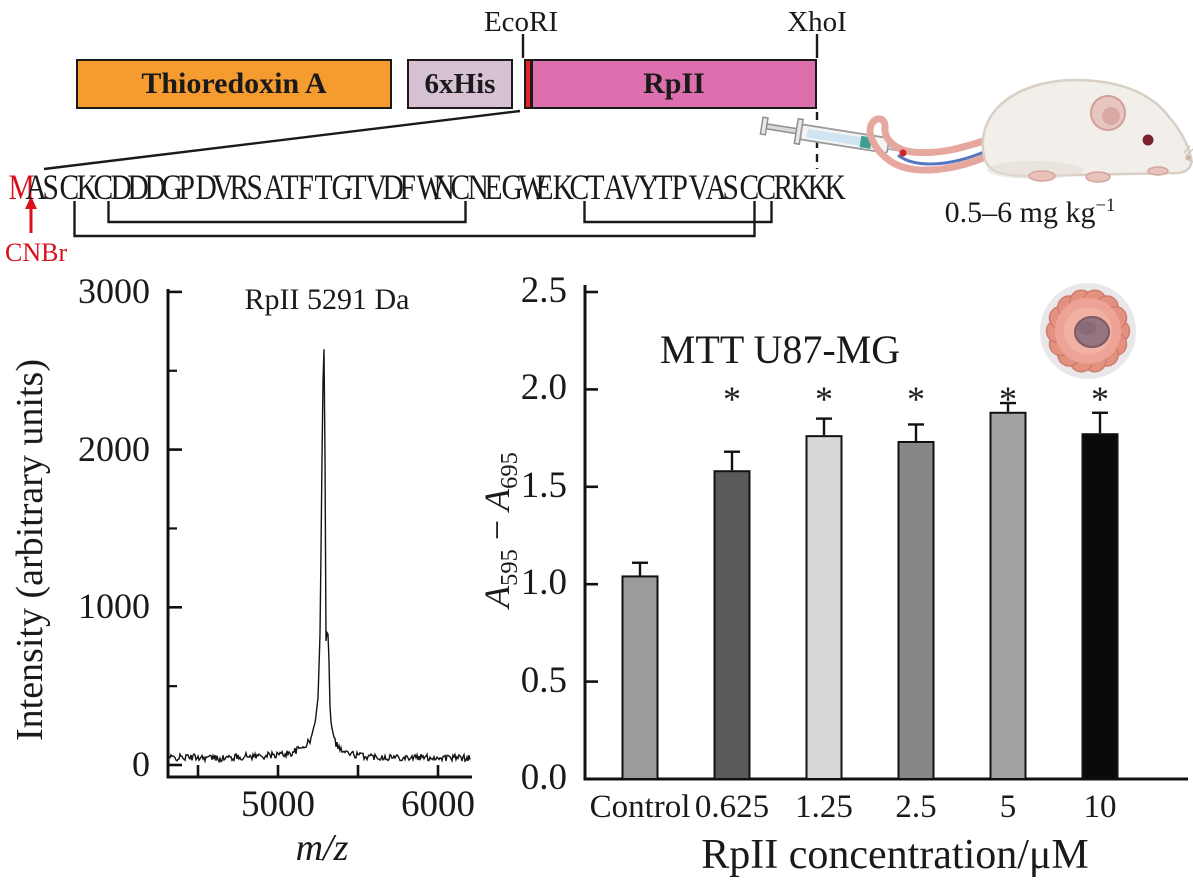  Describe the element at coordinates (1087, 328) in the screenshot. I see `cell-nucleus-shade` at that location.